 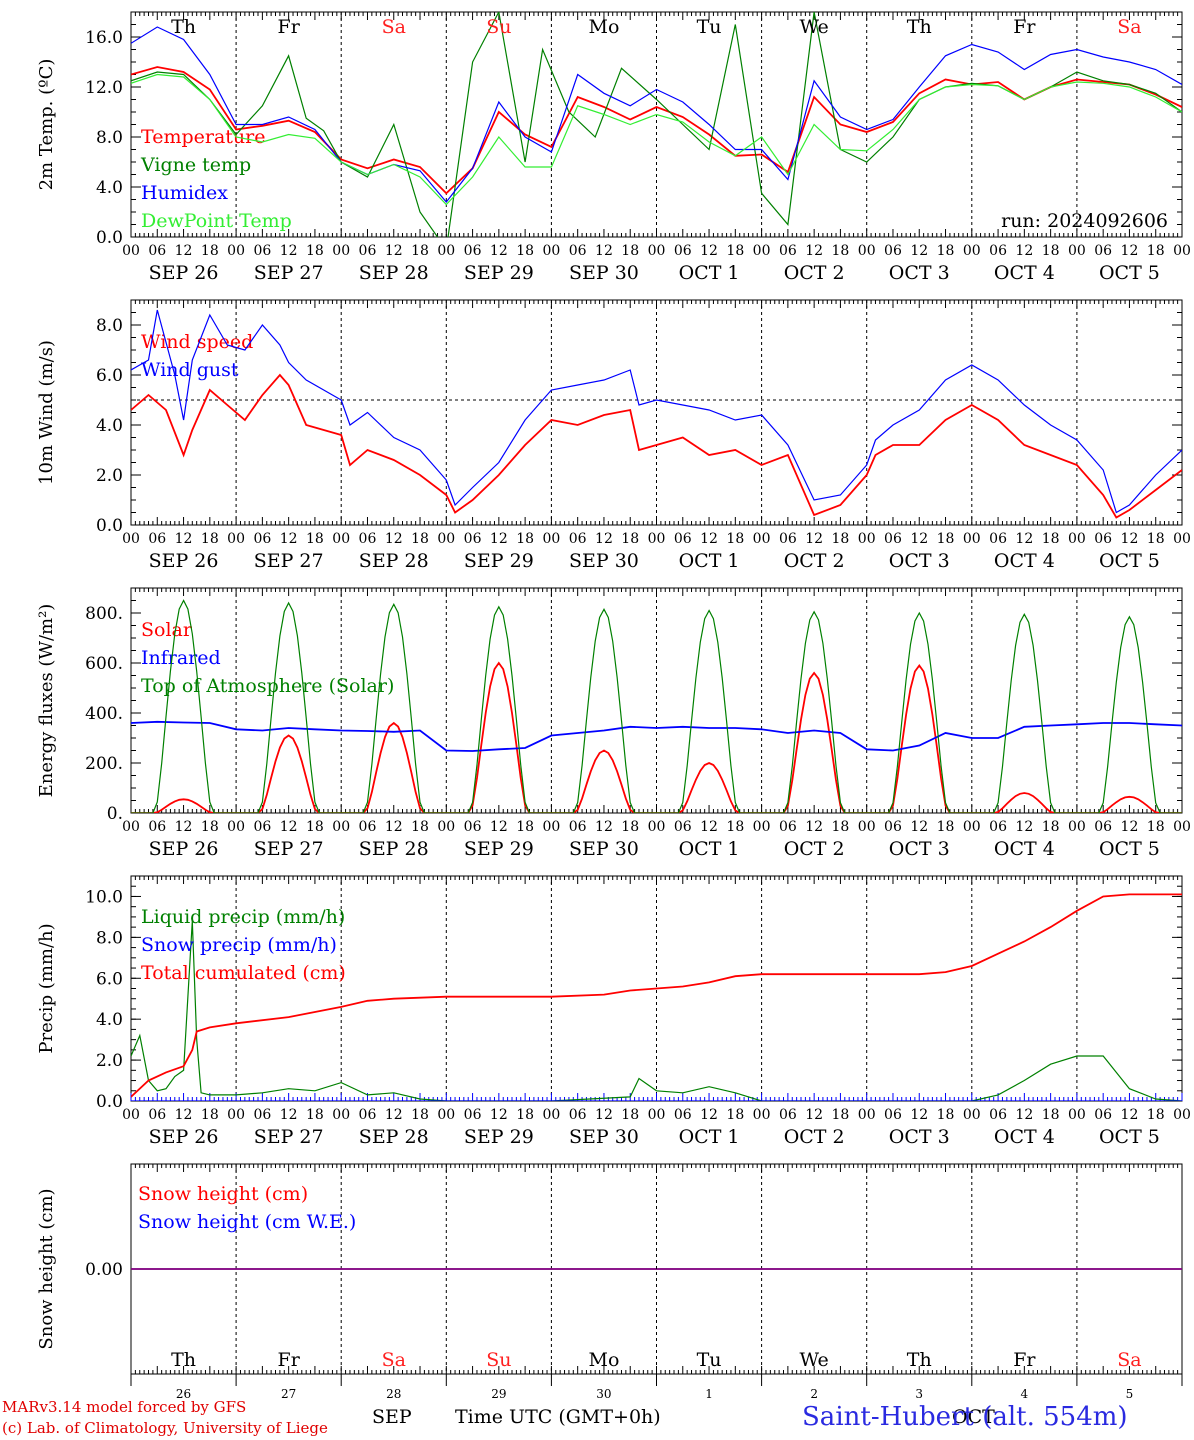 I want to click on y-tick-label: 6.0, so click(x=109, y=376).